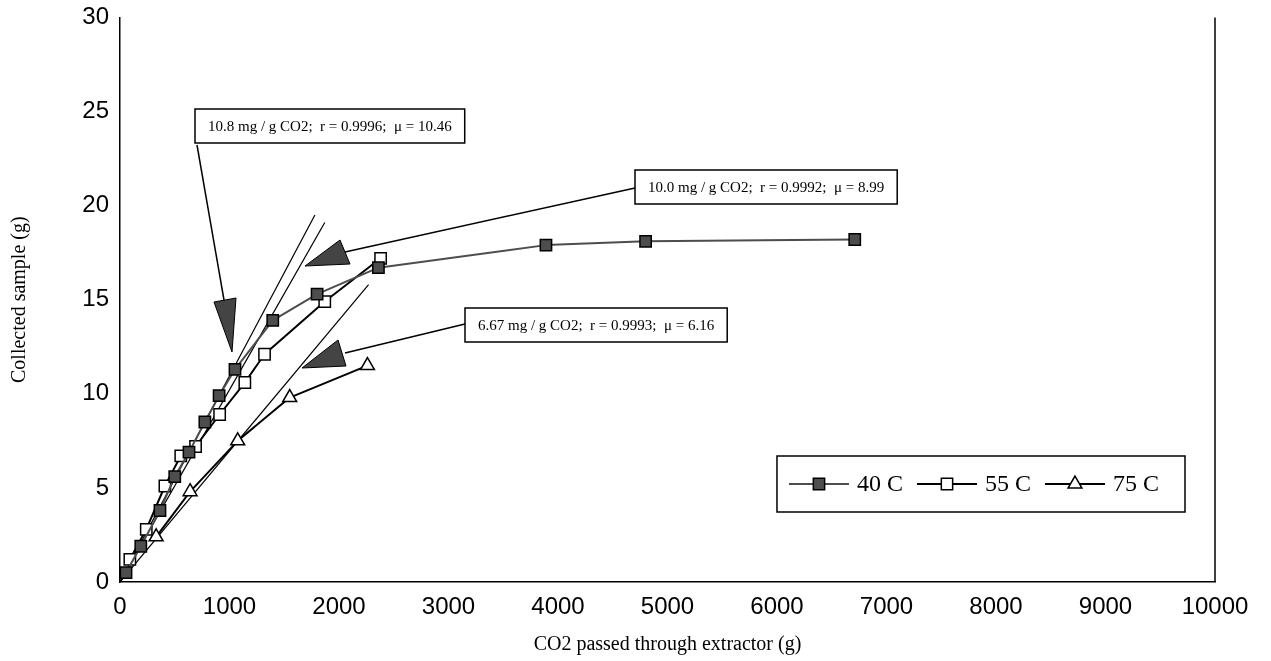 This screenshot has height=661, width=1271. I want to click on y-tick-label: 20, so click(95, 204).